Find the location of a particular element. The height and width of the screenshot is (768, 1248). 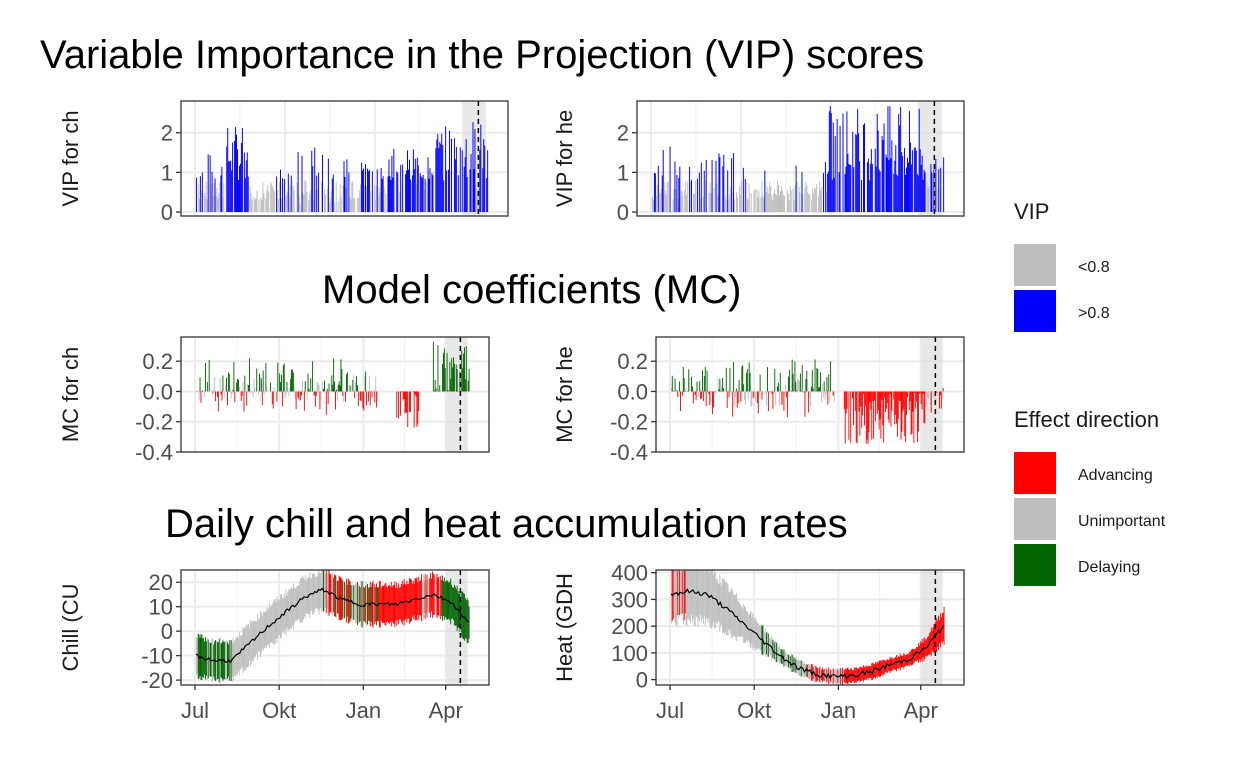

ytick-label-vip_heat: 2 is located at coordinates (623, 133).